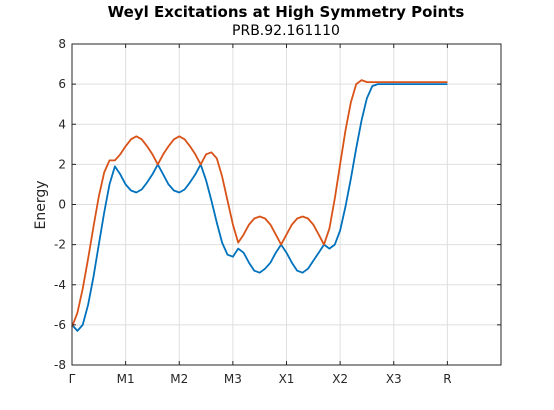 This screenshot has width=554, height=410. What do you see at coordinates (233, 379) in the screenshot?
I see `x-tick-label: M3` at bounding box center [233, 379].